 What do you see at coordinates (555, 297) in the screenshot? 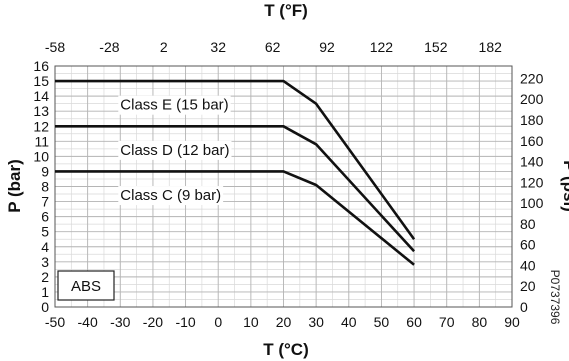
I see `part-code: P0737396` at bounding box center [555, 297].